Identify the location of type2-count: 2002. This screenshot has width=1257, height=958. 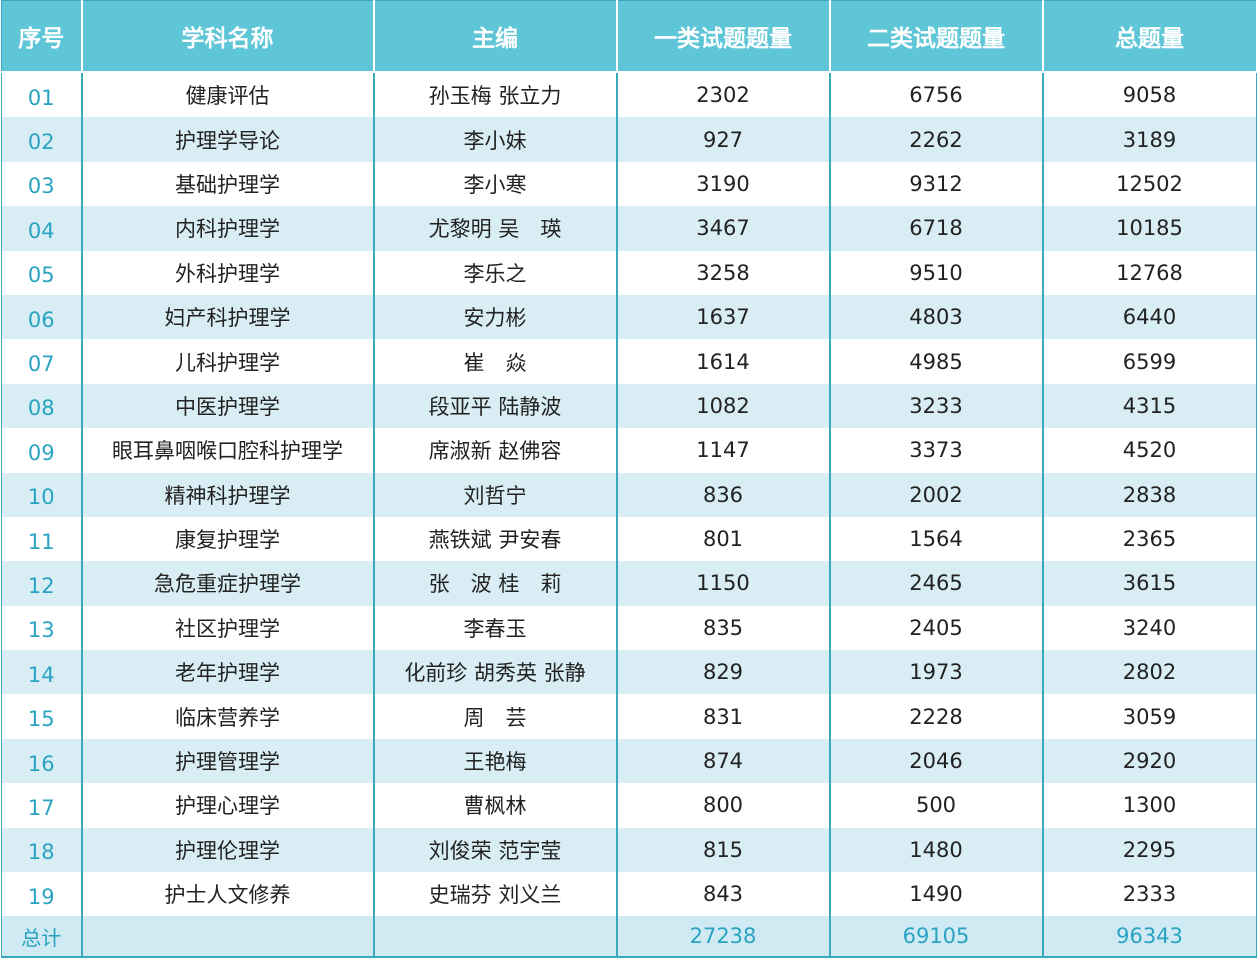
(936, 494).